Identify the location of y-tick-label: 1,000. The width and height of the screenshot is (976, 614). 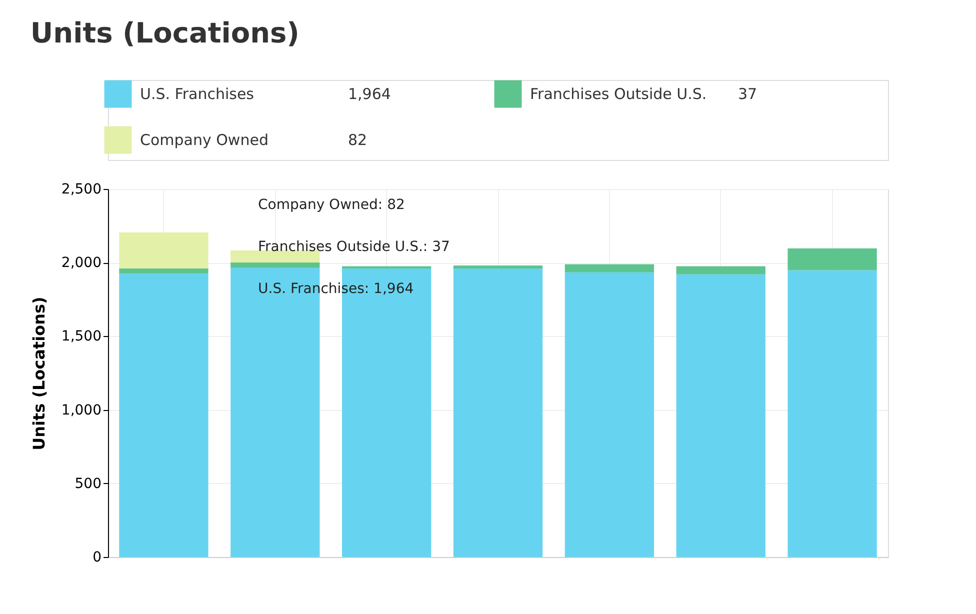
(81, 410).